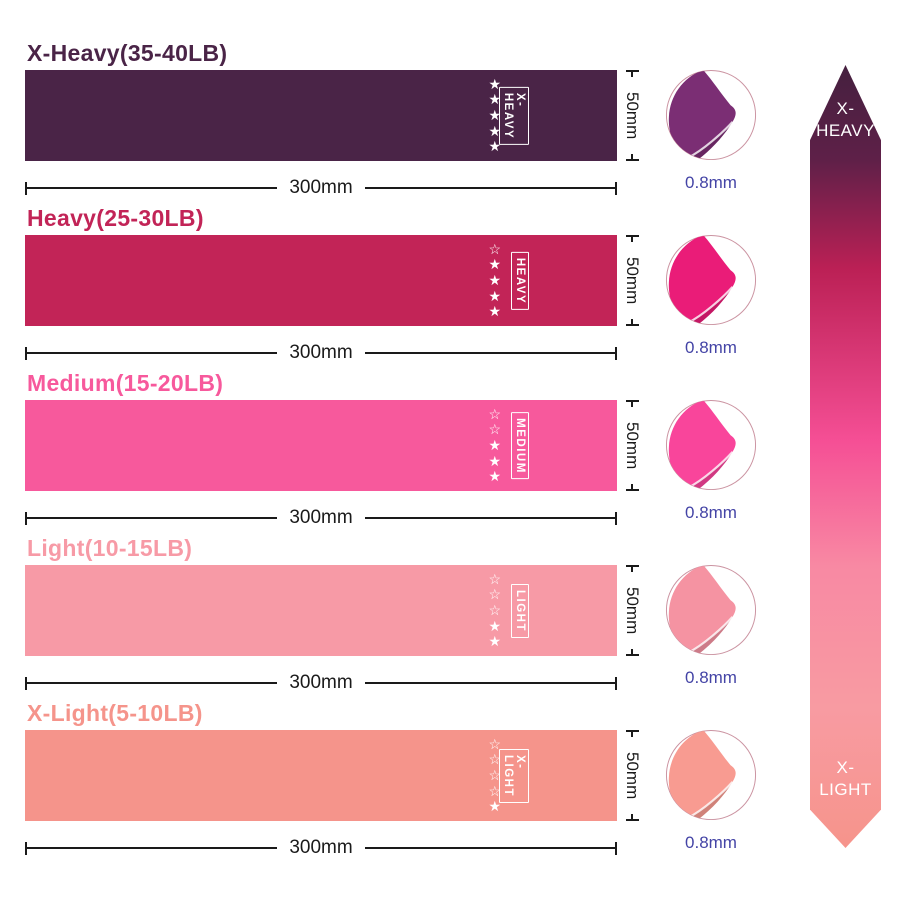 Image resolution: width=900 pixels, height=900 pixels. What do you see at coordinates (845, 778) in the screenshot?
I see `scale-arrow-bottom-label: X- LIGHT` at bounding box center [845, 778].